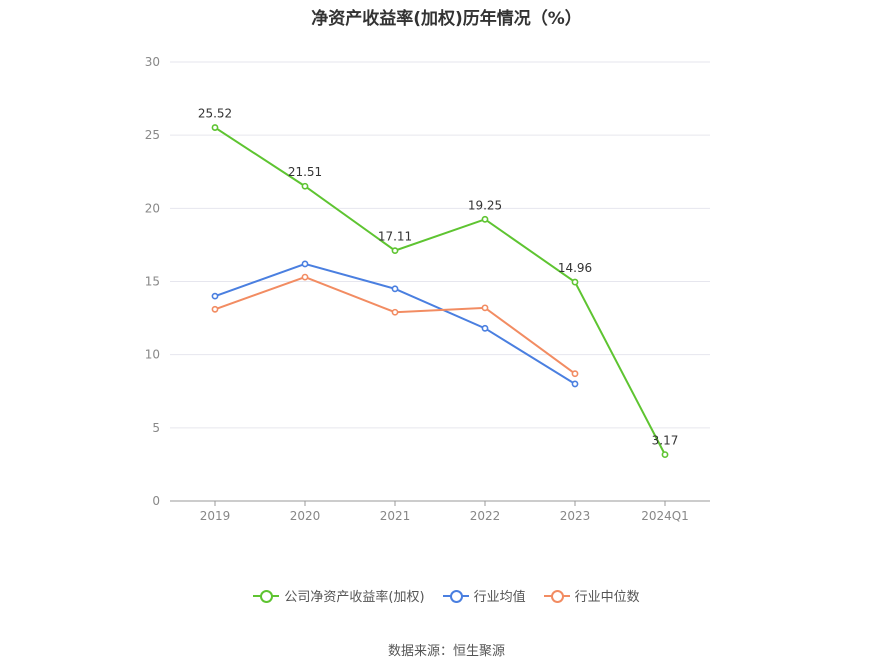 This screenshot has width=893, height=668. What do you see at coordinates (395, 237) in the screenshot?
I see `data-label: 17.11` at bounding box center [395, 237].